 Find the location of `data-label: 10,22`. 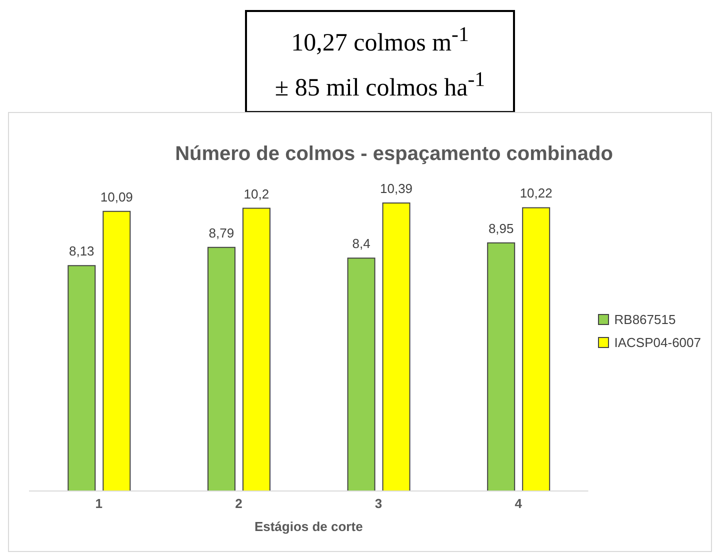

data-label: 10,22 is located at coordinates (536, 193).